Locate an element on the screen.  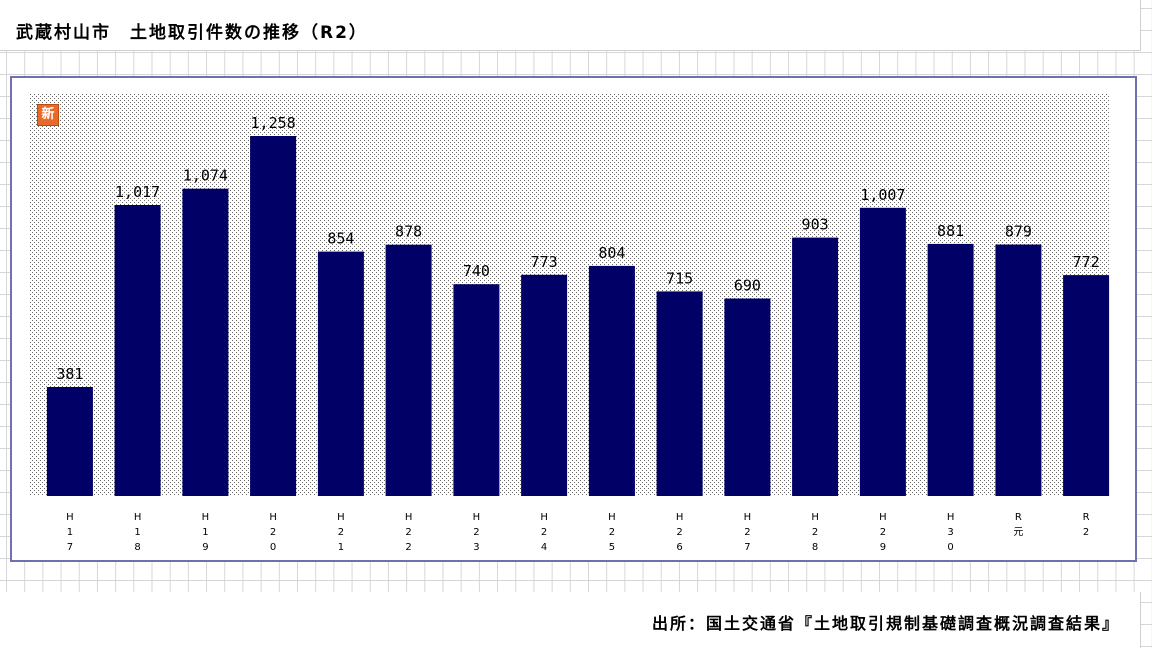
new-badge: 新 is located at coordinates (48, 115).